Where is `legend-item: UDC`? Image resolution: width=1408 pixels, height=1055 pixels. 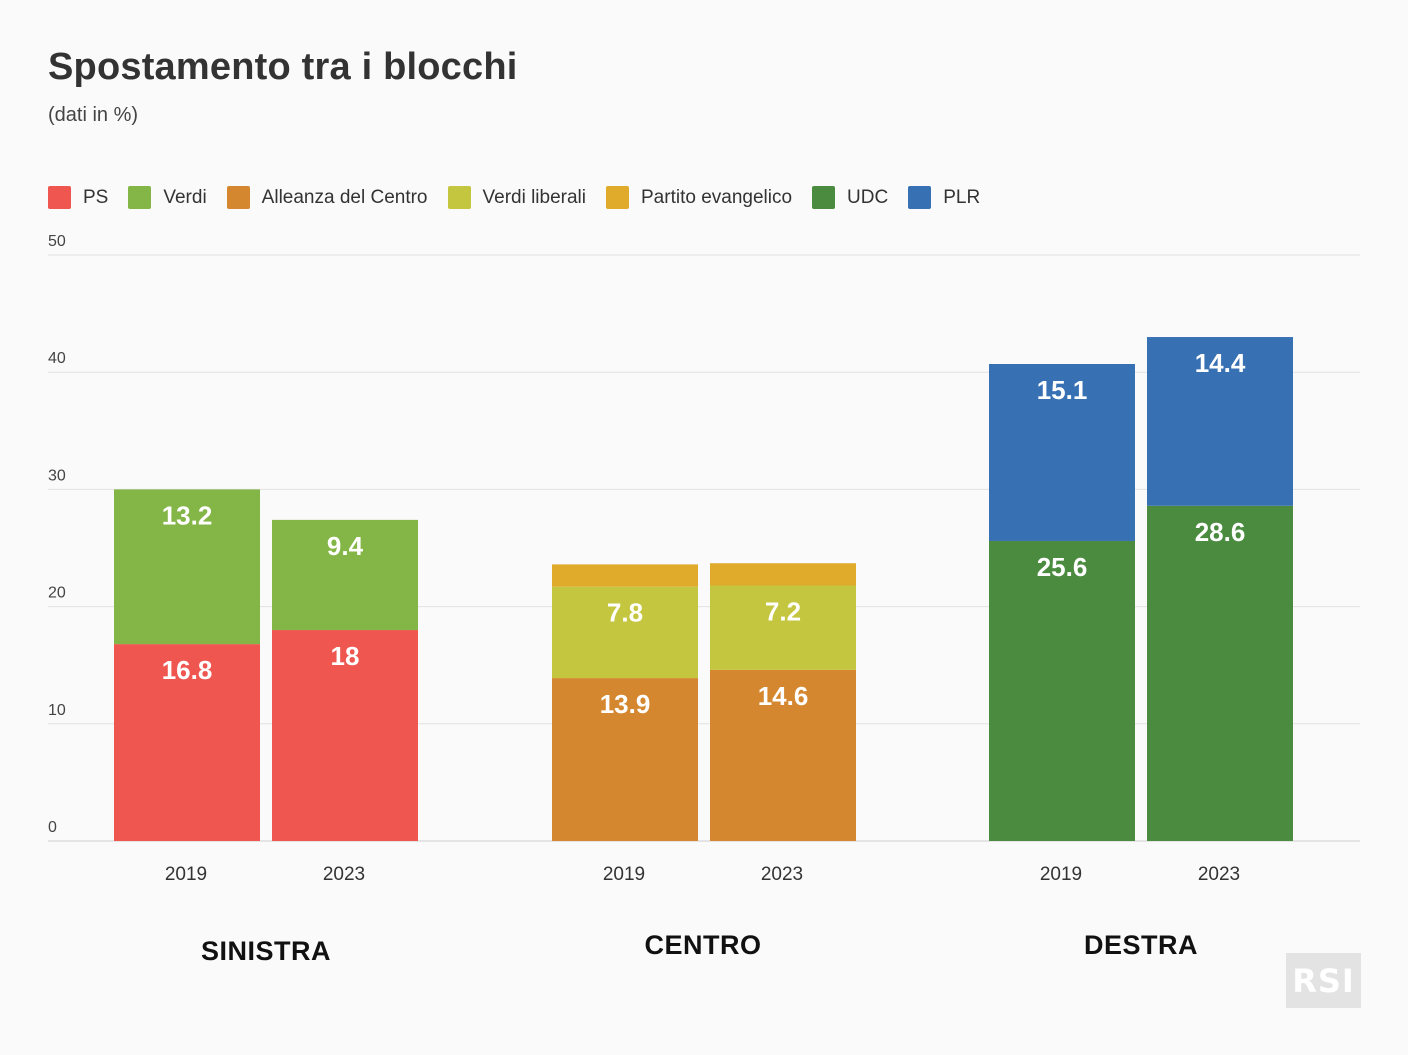
legend-item: UDC is located at coordinates (850, 197).